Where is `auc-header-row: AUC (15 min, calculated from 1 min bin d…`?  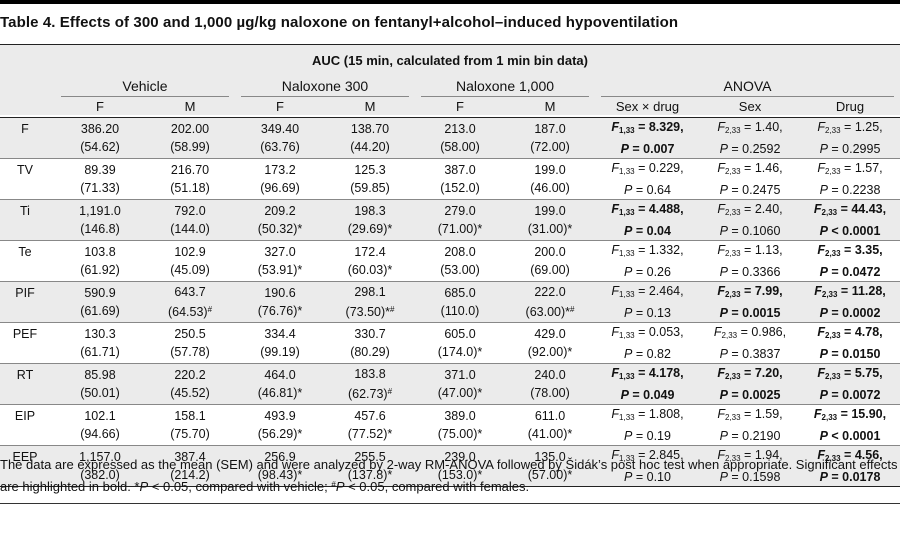 auc-header-row: AUC (15 min, calculated from 1 min bin d… is located at coordinates (450, 61).